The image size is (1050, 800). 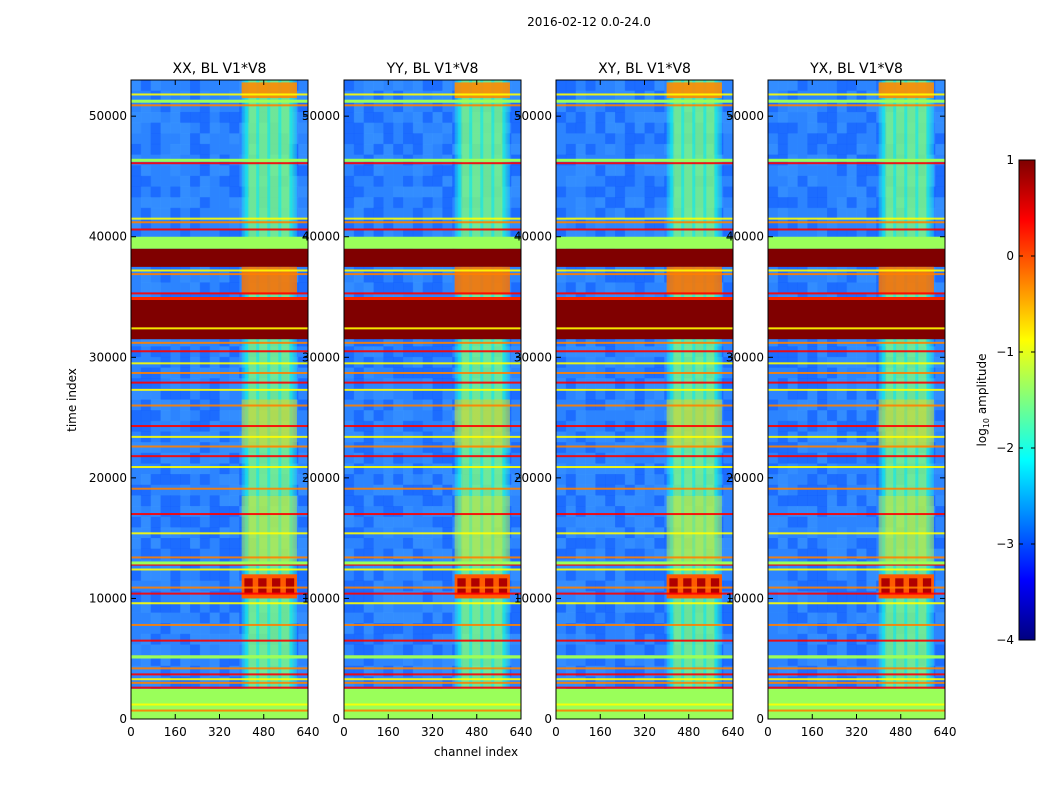 I want to click on saturated-edge, so click(x=219, y=299).